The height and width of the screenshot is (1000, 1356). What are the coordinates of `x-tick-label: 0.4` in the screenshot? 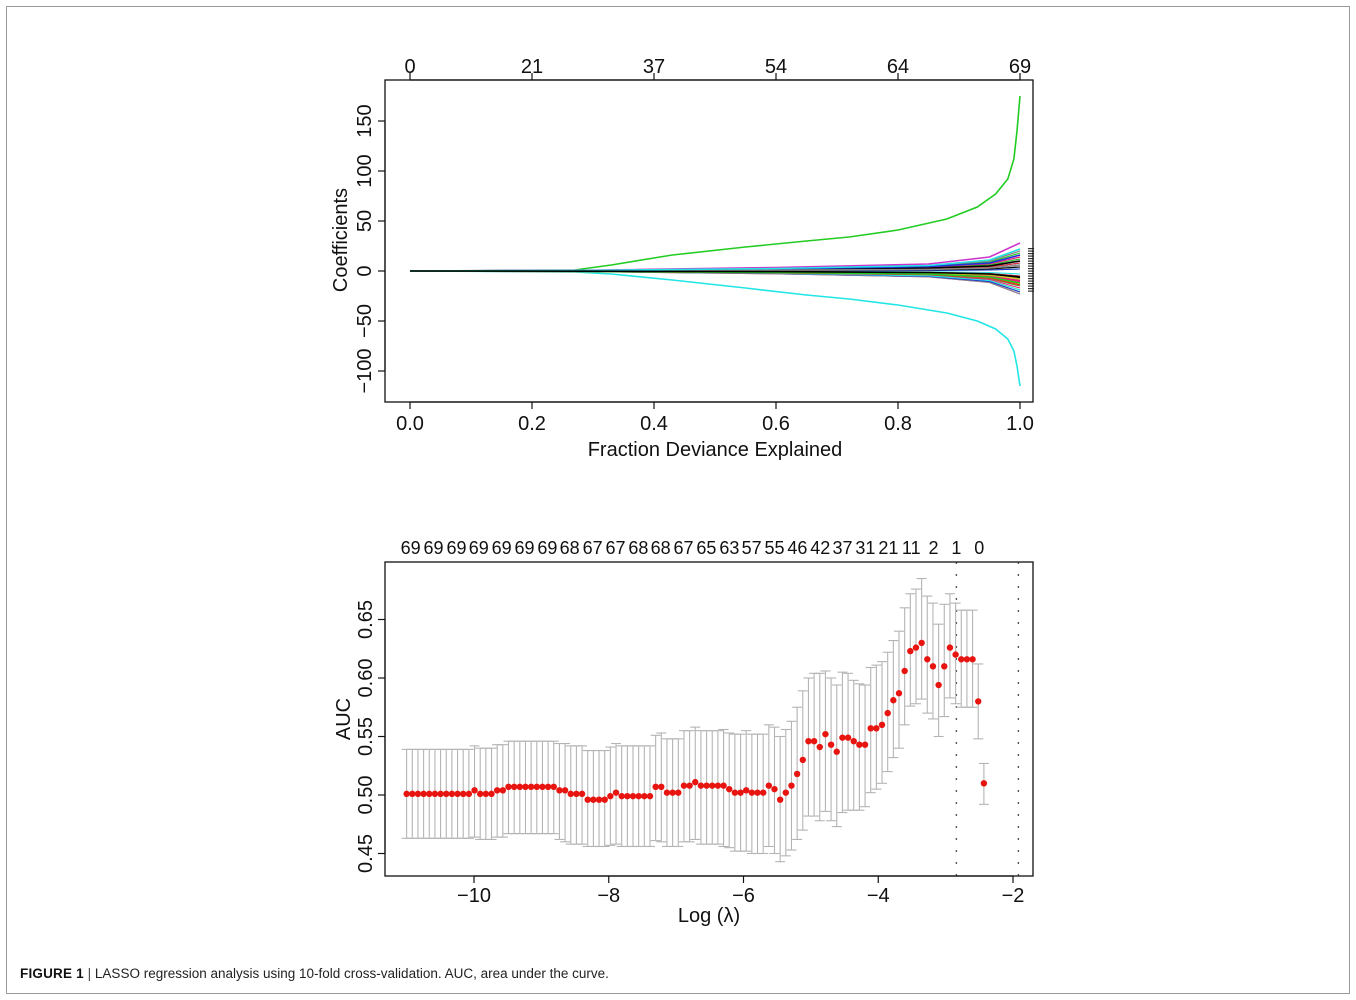 It's located at (654, 424).